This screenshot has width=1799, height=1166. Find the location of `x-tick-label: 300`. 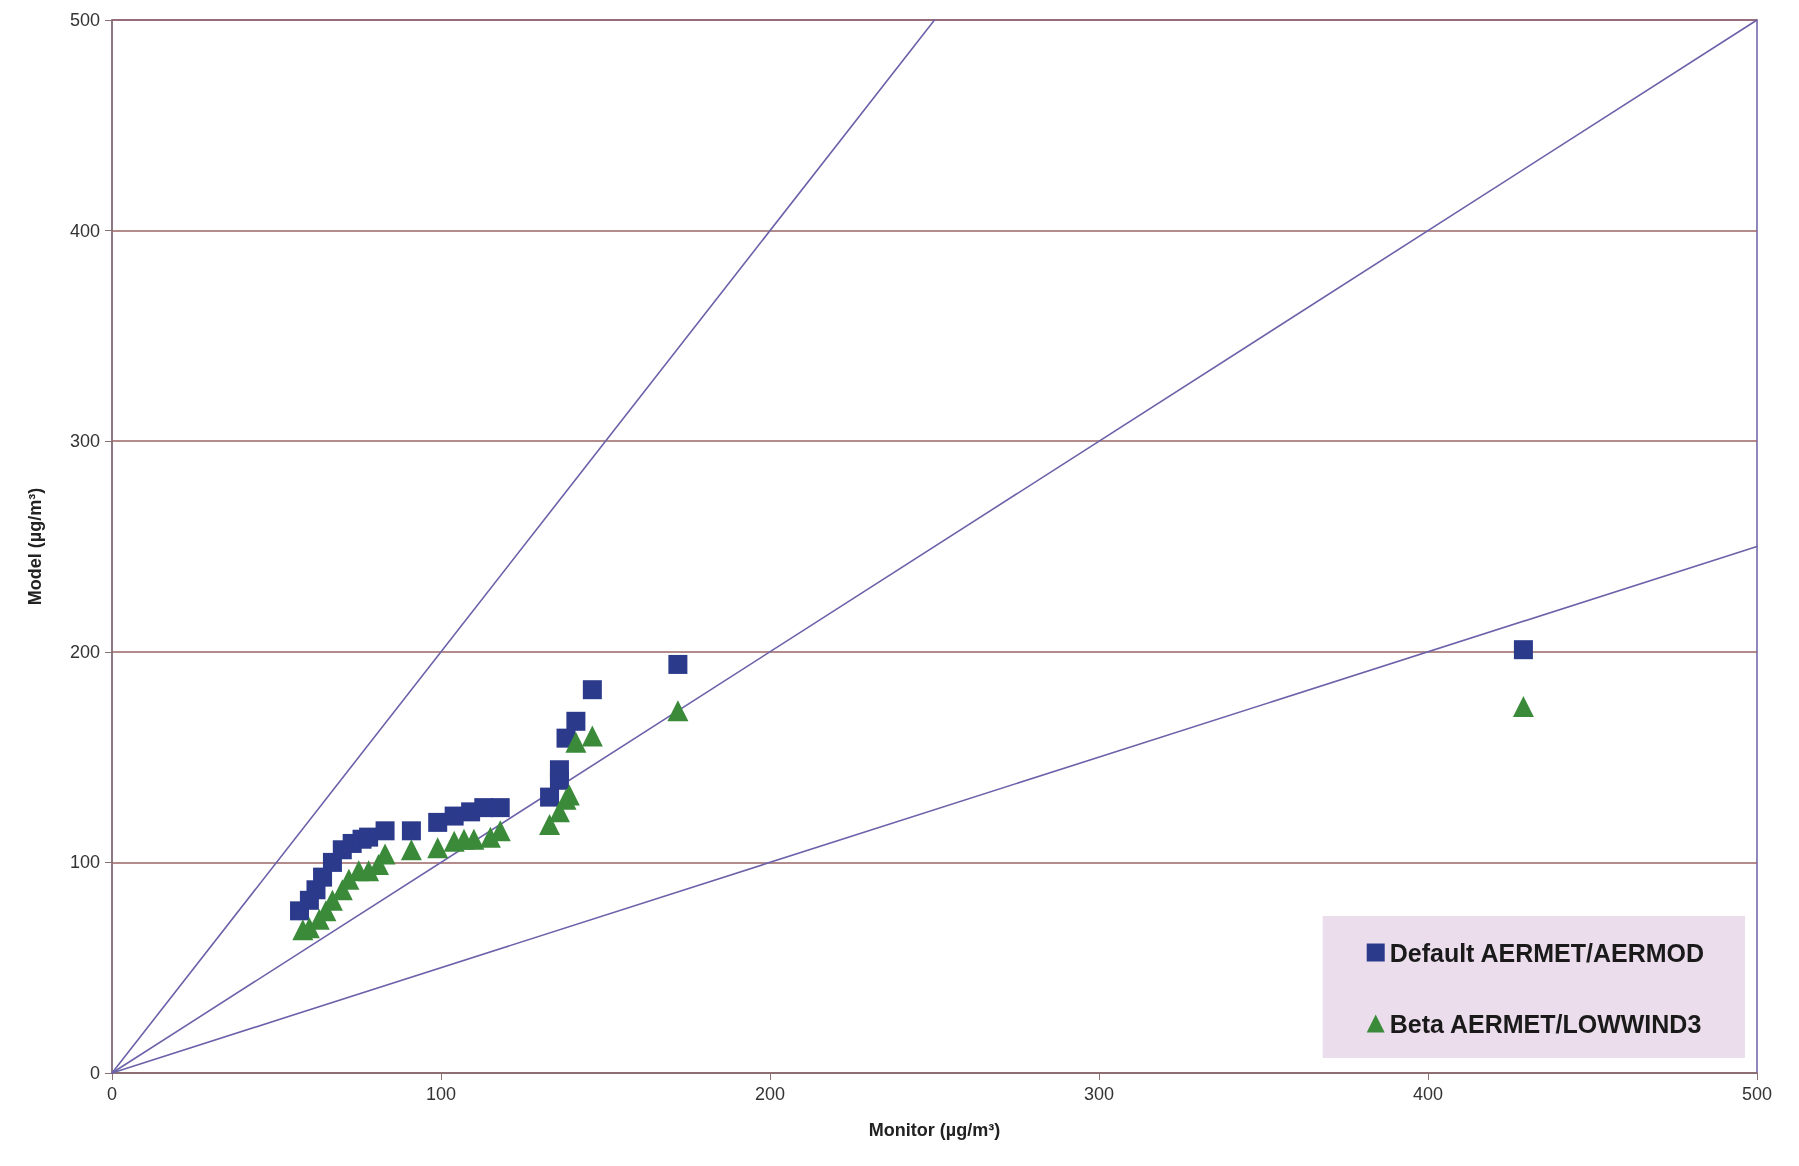

x-tick-label: 300 is located at coordinates (1099, 1094).